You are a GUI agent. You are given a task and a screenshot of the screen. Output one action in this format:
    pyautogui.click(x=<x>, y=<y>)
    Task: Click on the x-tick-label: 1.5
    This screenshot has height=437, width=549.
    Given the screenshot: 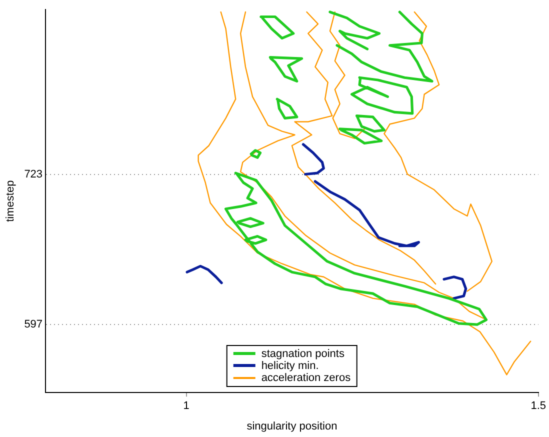 What is the action you would take?
    pyautogui.click(x=538, y=406)
    